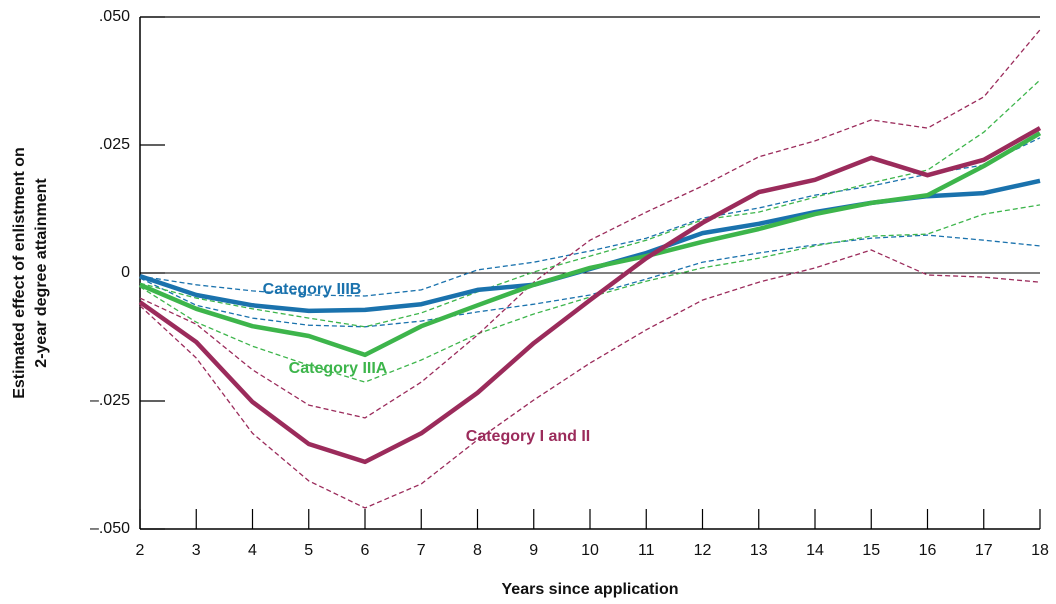 This screenshot has height=604, width=1056. I want to click on series-label: Category I and II, so click(528, 436).